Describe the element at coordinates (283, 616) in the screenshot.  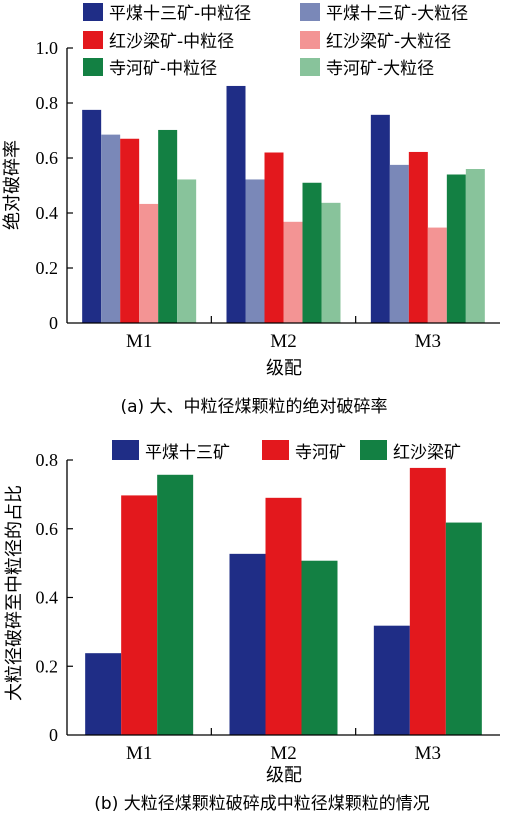
I see `bar-b-s1-M2` at that location.